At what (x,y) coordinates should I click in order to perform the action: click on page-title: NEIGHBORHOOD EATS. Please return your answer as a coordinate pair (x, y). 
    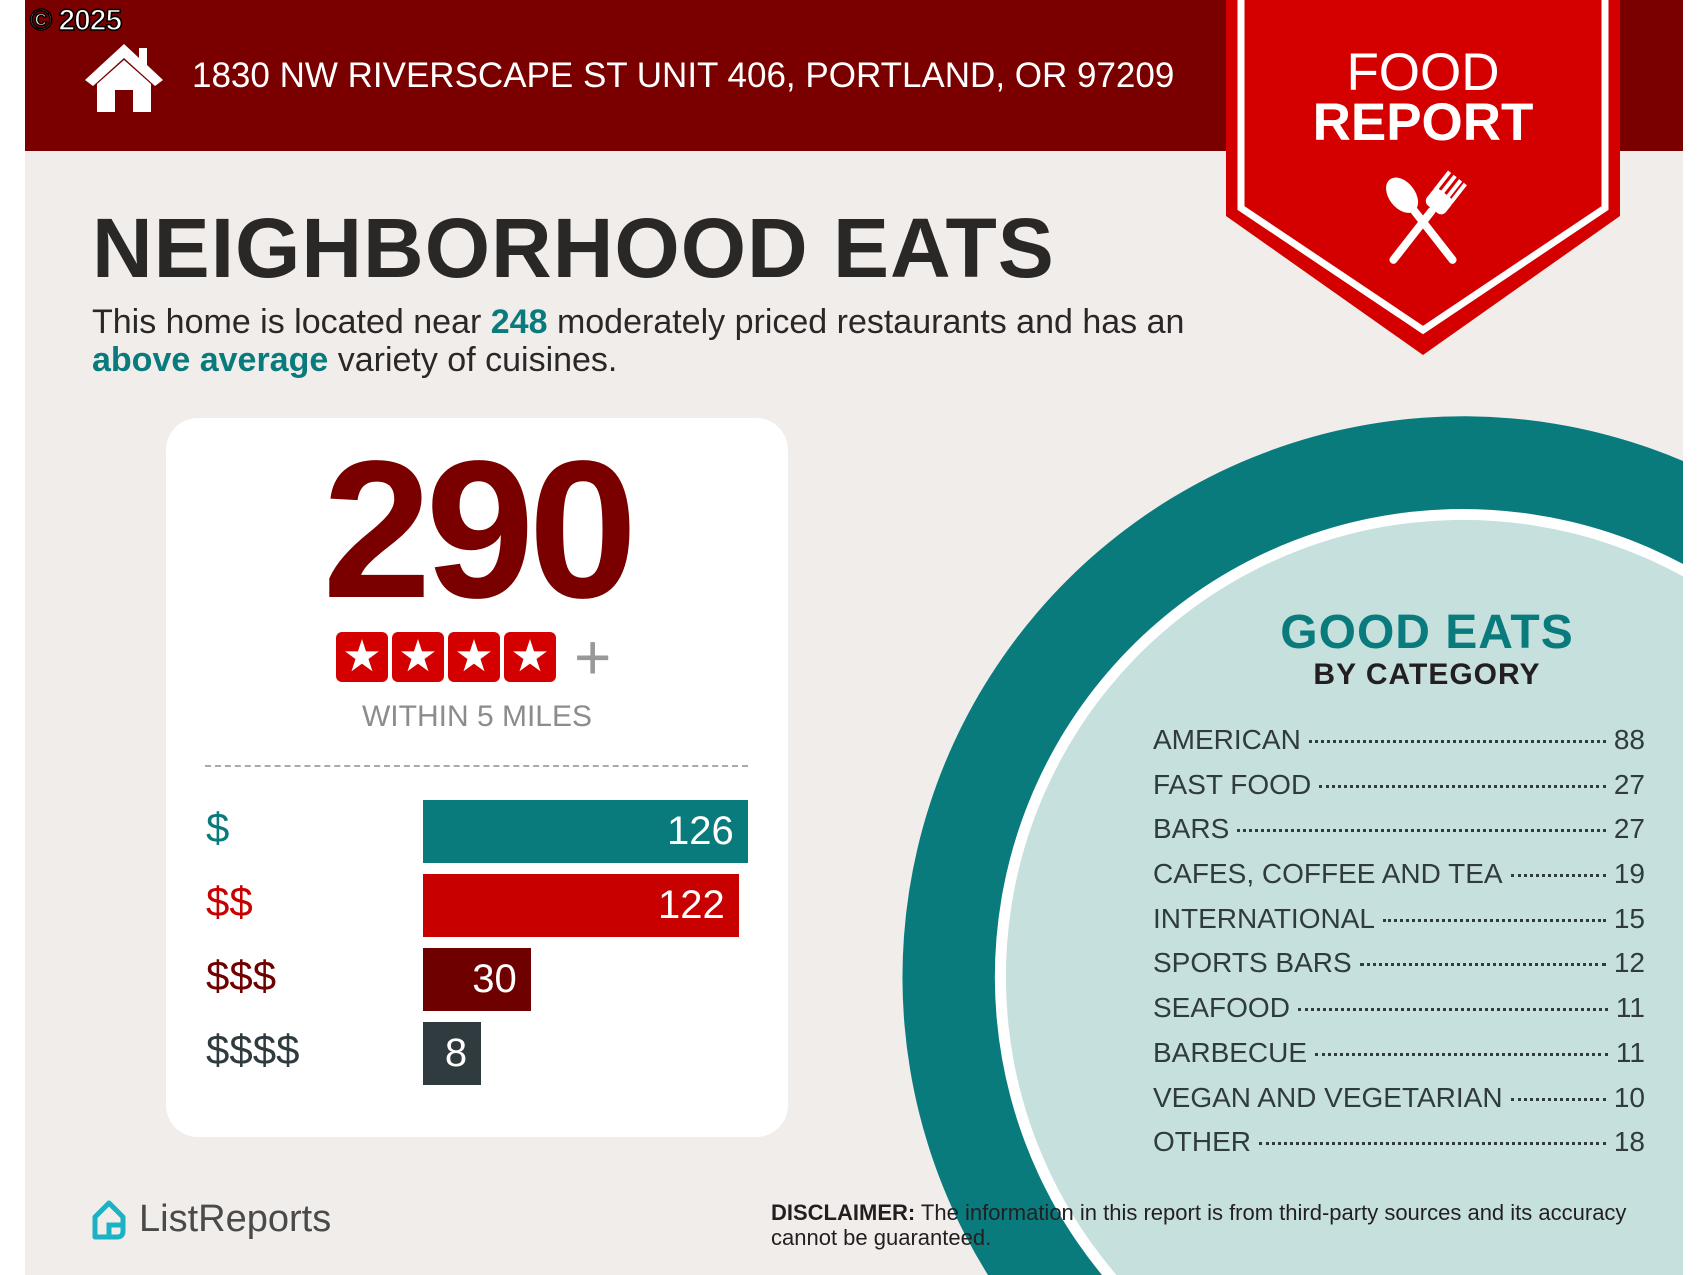
    Looking at the image, I should click on (573, 248).